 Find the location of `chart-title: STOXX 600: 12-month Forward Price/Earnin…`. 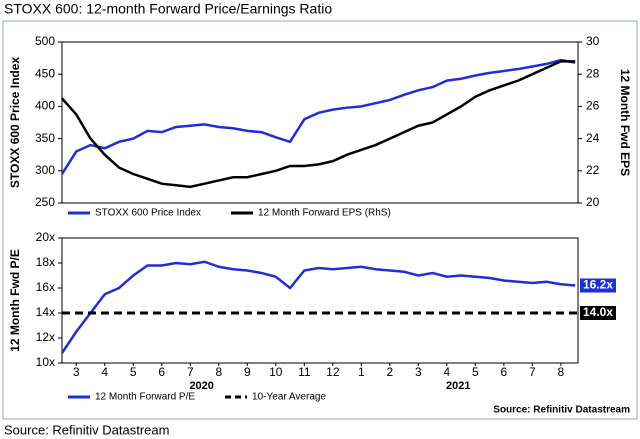

chart-title: STOXX 600: 12-month Forward Price/Earnin… is located at coordinates (168, 9).